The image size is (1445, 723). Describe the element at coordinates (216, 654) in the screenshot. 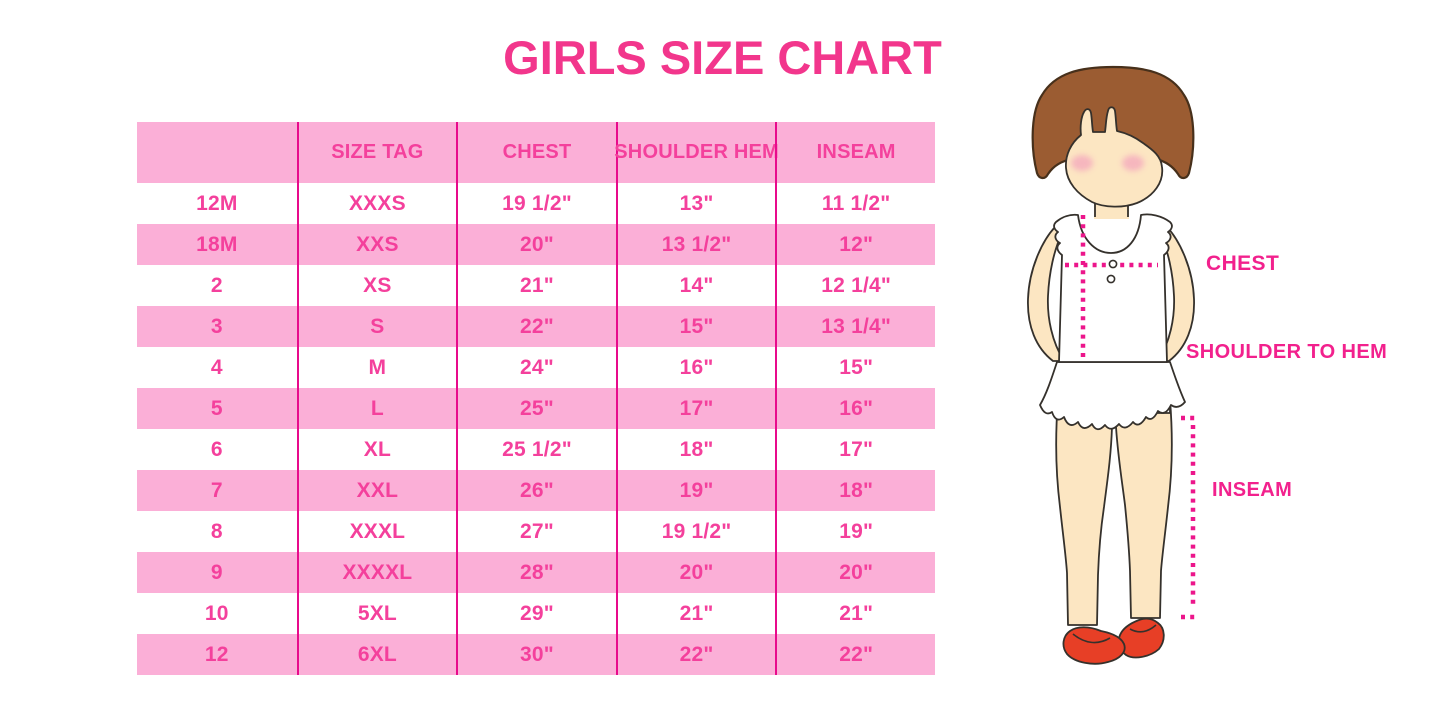

I see `table-cell: 12` at that location.